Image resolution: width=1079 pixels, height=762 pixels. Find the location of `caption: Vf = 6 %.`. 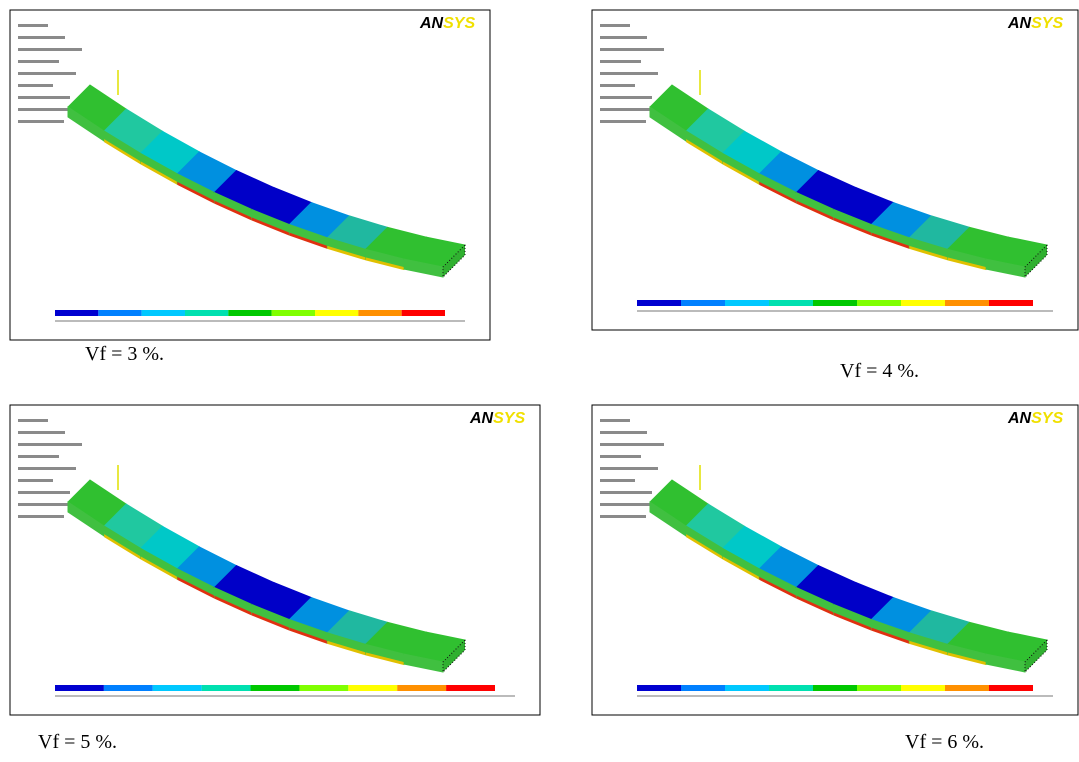

caption: Vf = 6 %. is located at coordinates (944, 742).